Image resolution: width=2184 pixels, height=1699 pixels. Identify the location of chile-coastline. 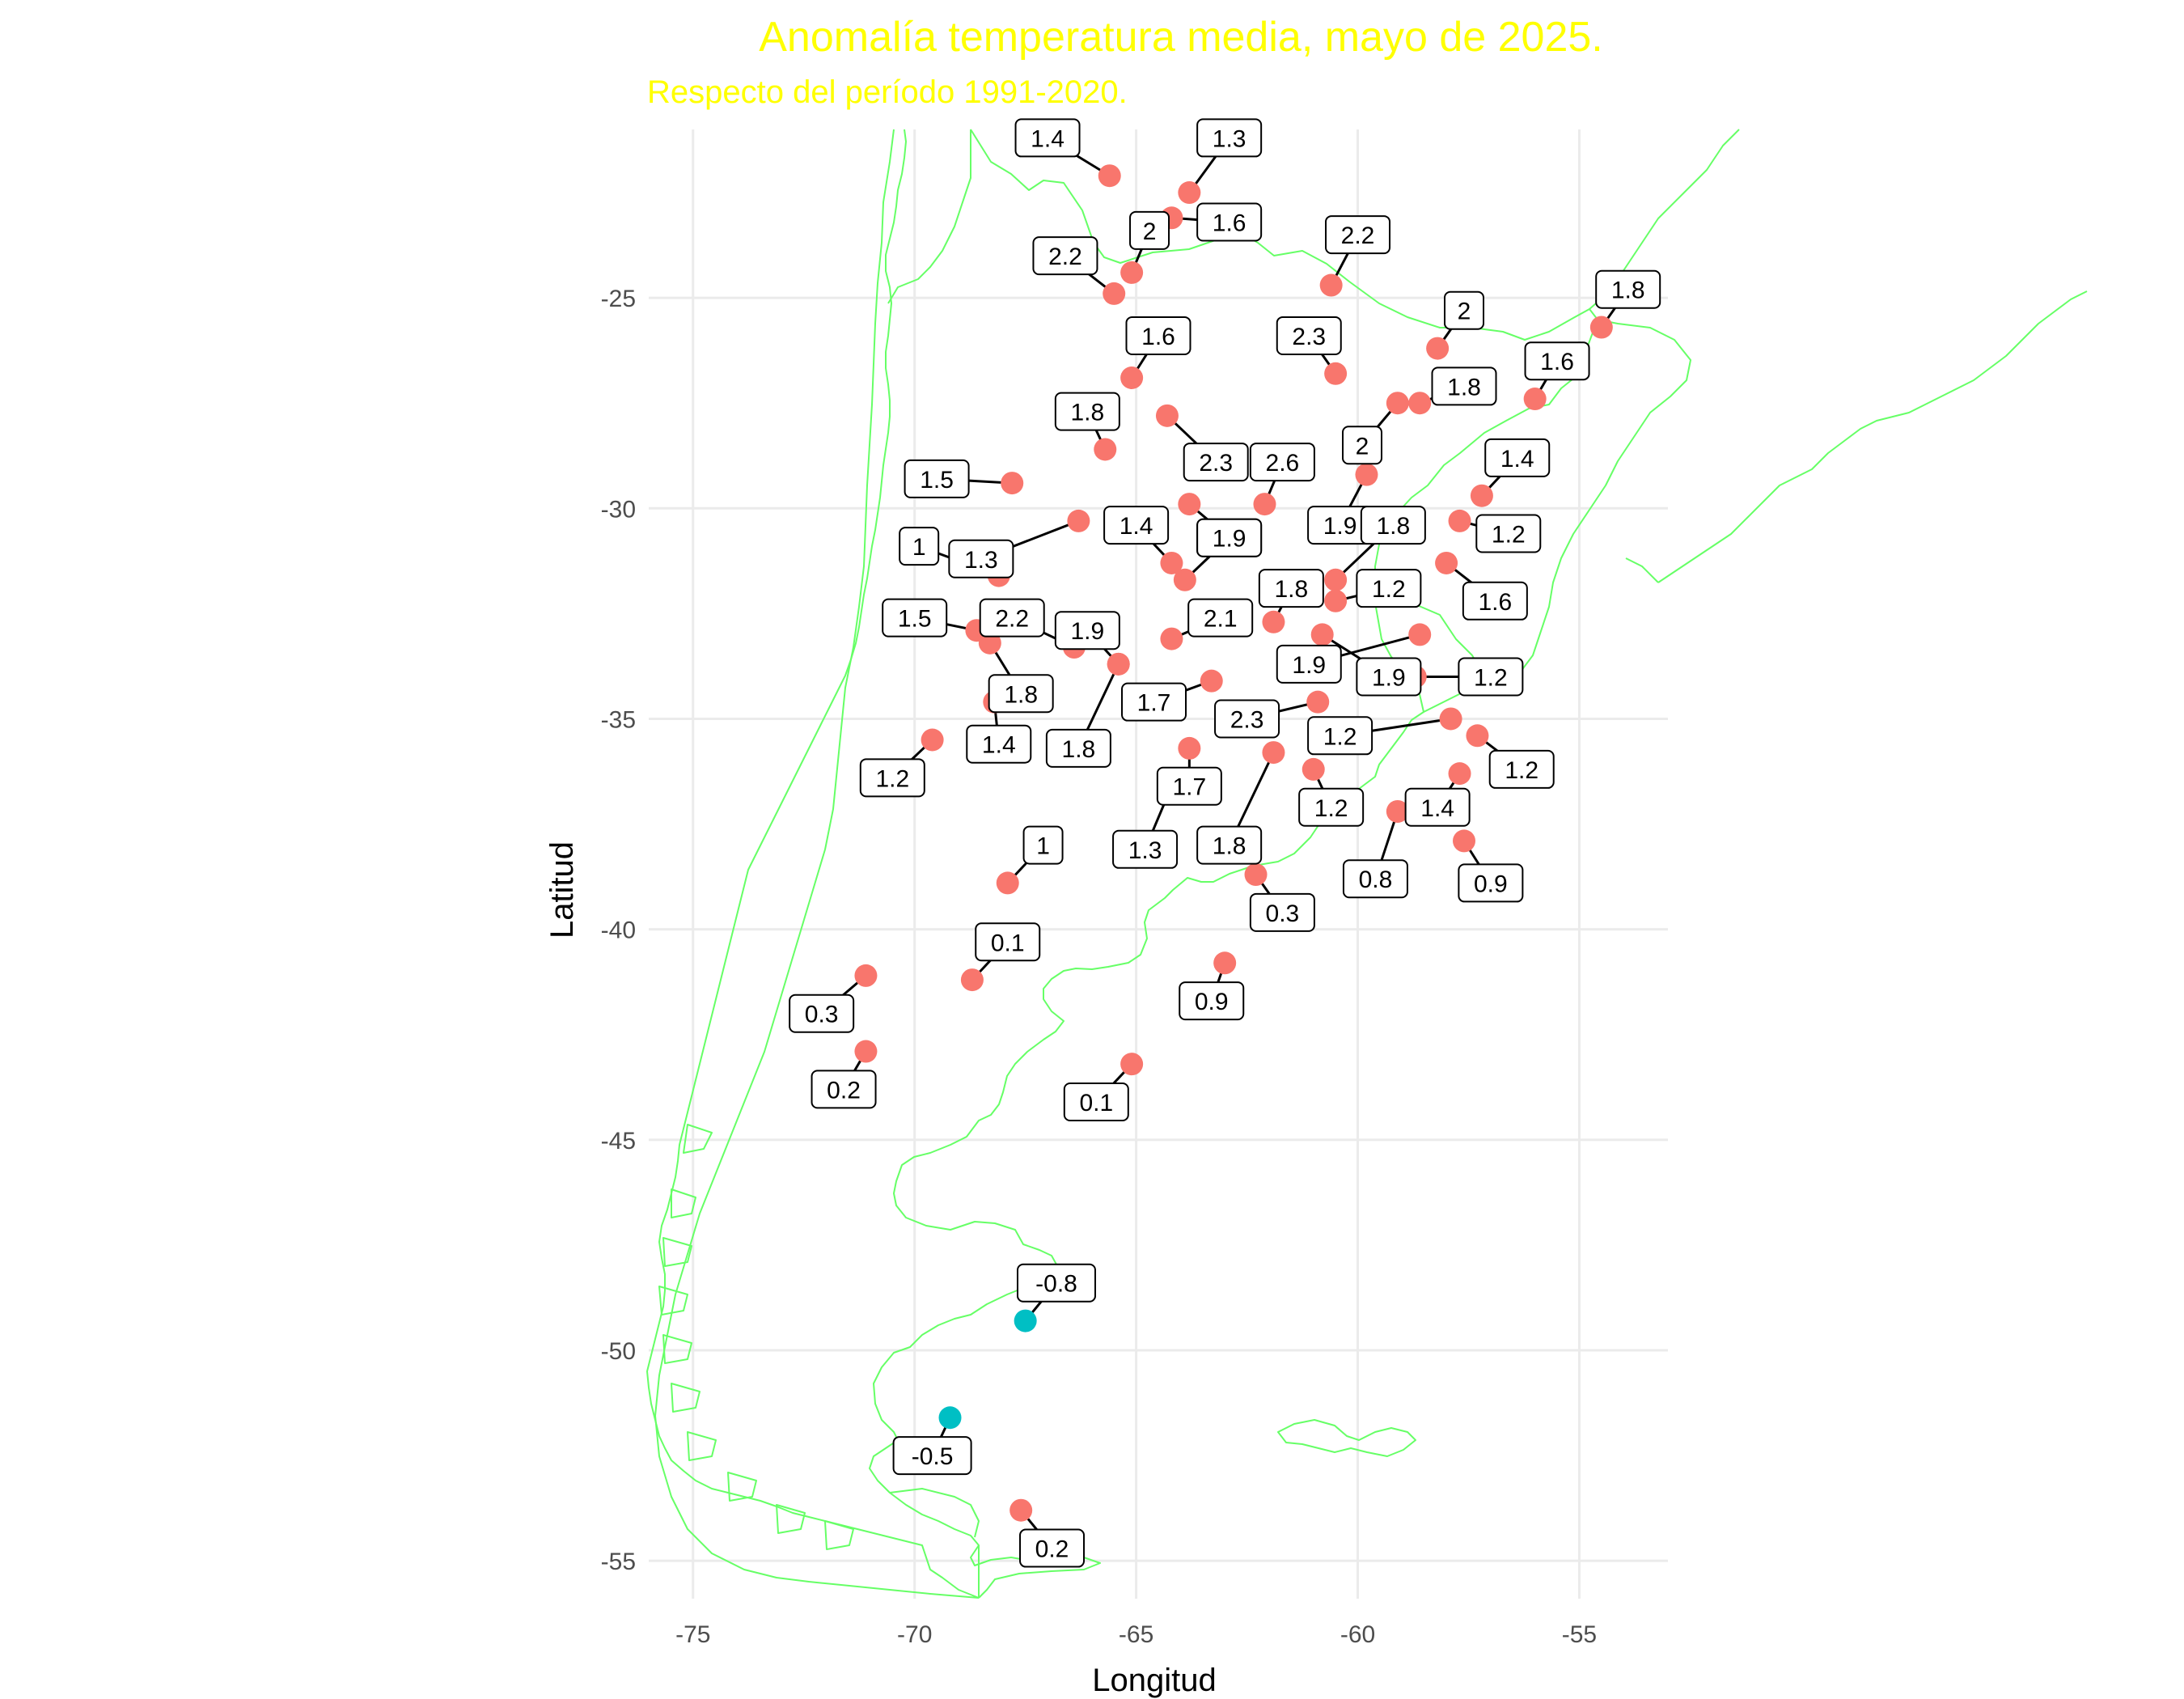
(817, 864).